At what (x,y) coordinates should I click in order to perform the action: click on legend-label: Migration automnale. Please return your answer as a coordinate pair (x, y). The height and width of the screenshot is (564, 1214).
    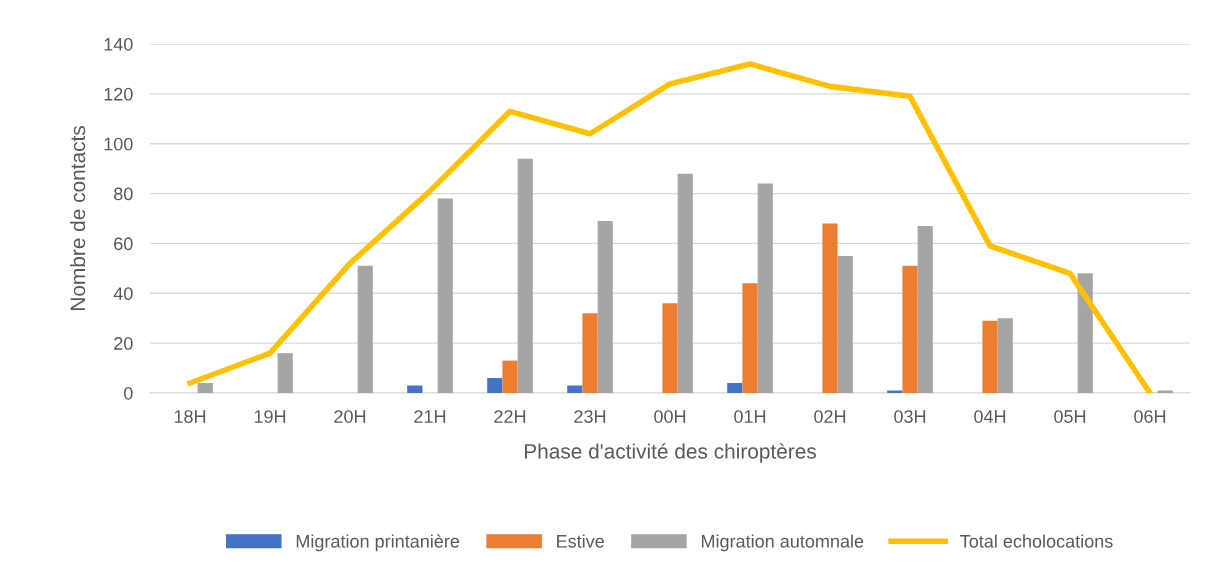
    Looking at the image, I should click on (782, 543).